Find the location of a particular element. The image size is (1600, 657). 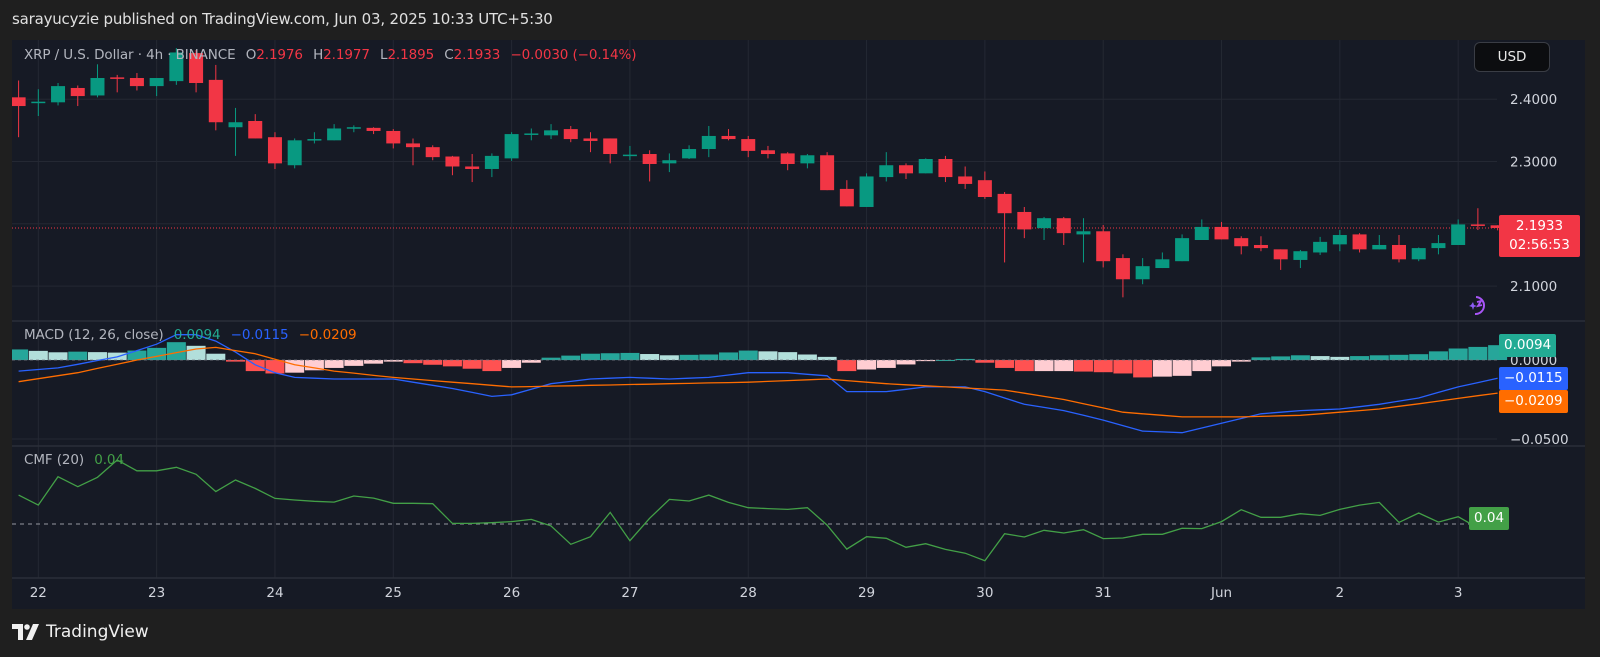

footer-brand: TradingView is located at coordinates (80, 632).